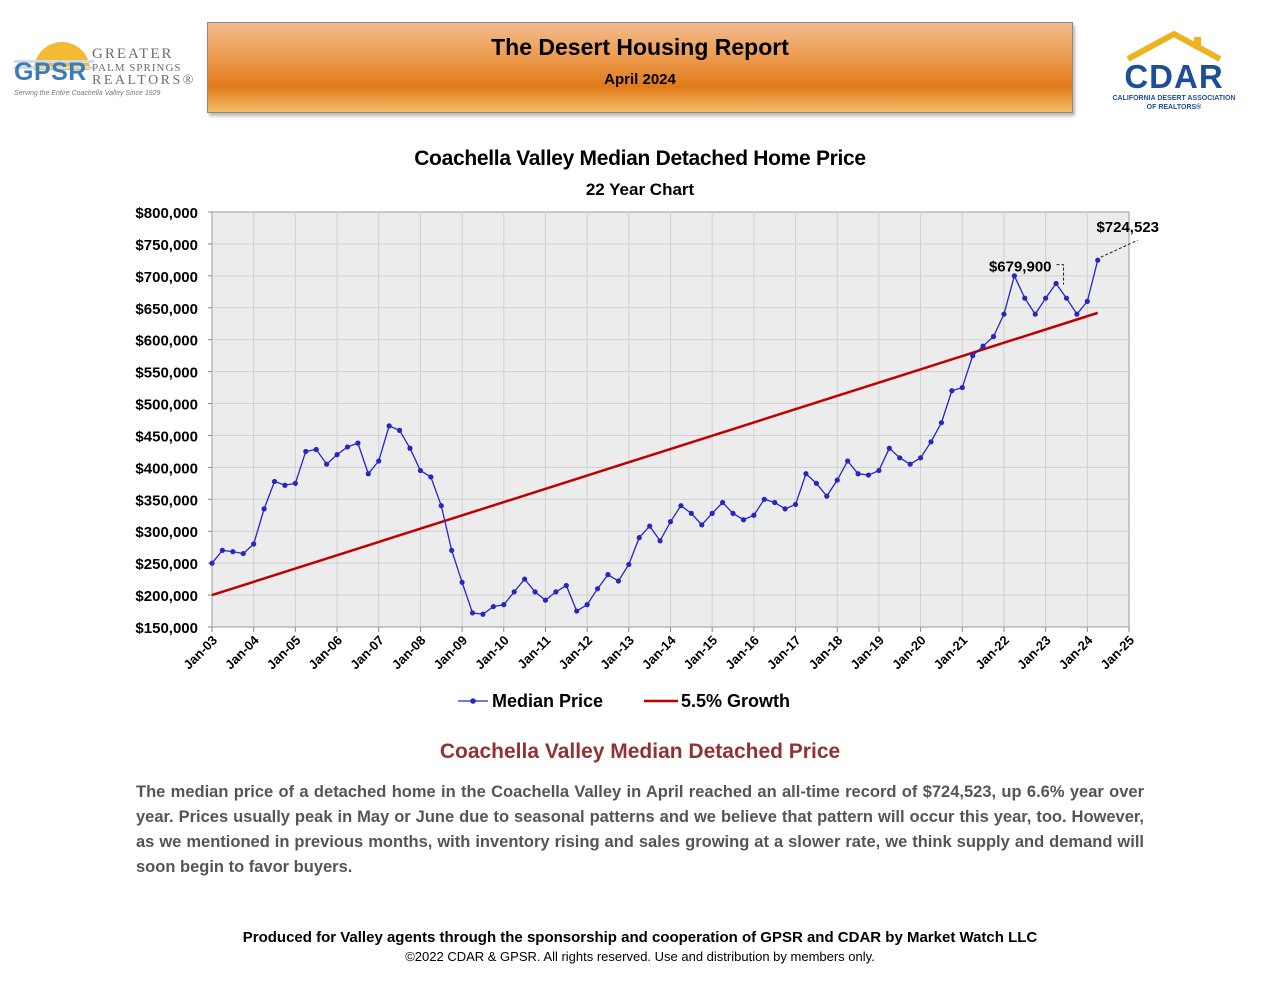  Describe the element at coordinates (547, 701) in the screenshot. I see `legend-median-label: Median Price` at that location.